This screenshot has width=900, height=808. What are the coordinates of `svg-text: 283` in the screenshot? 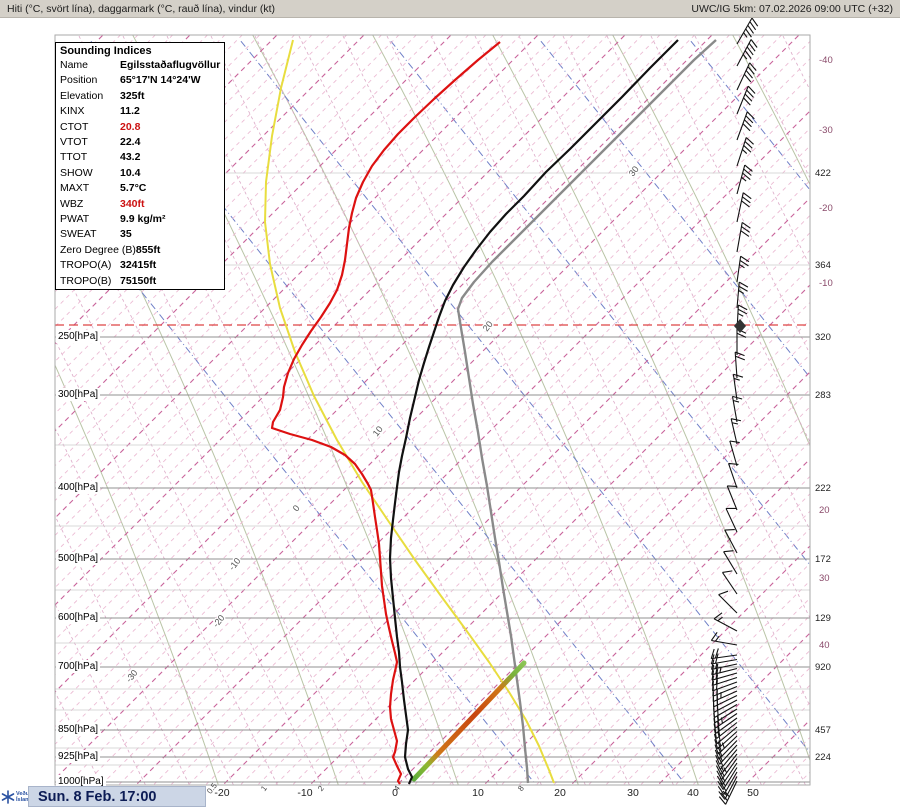 It's located at (823, 395).